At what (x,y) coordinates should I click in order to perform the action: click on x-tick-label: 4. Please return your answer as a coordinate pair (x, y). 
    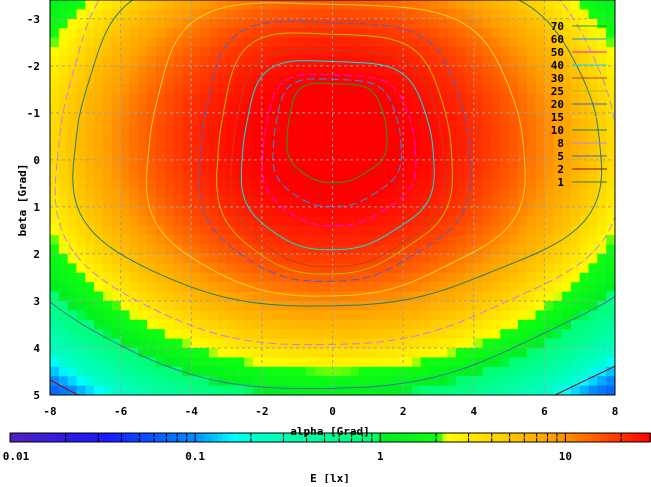
    Looking at the image, I should click on (473, 411).